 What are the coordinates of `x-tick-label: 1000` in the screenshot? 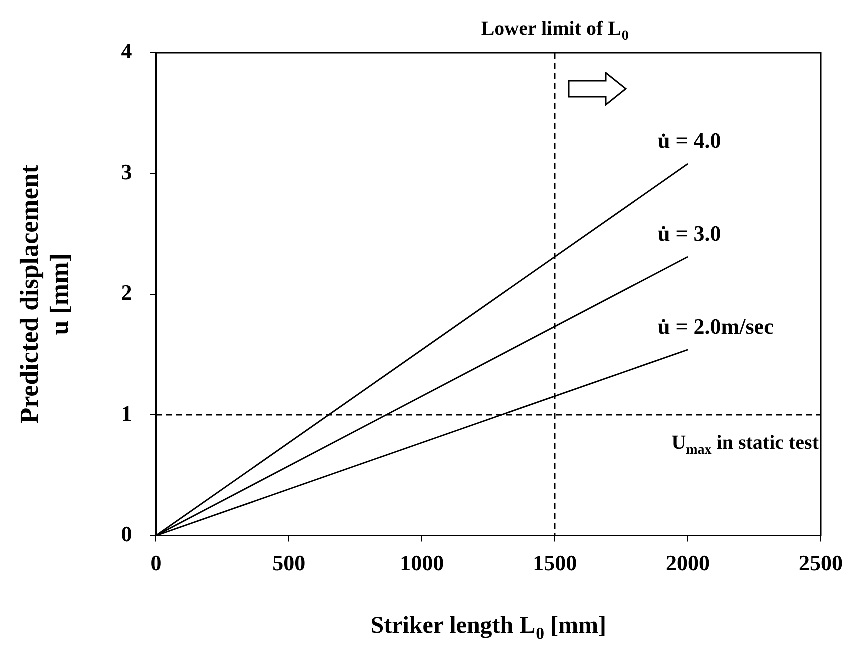 It's located at (422, 563).